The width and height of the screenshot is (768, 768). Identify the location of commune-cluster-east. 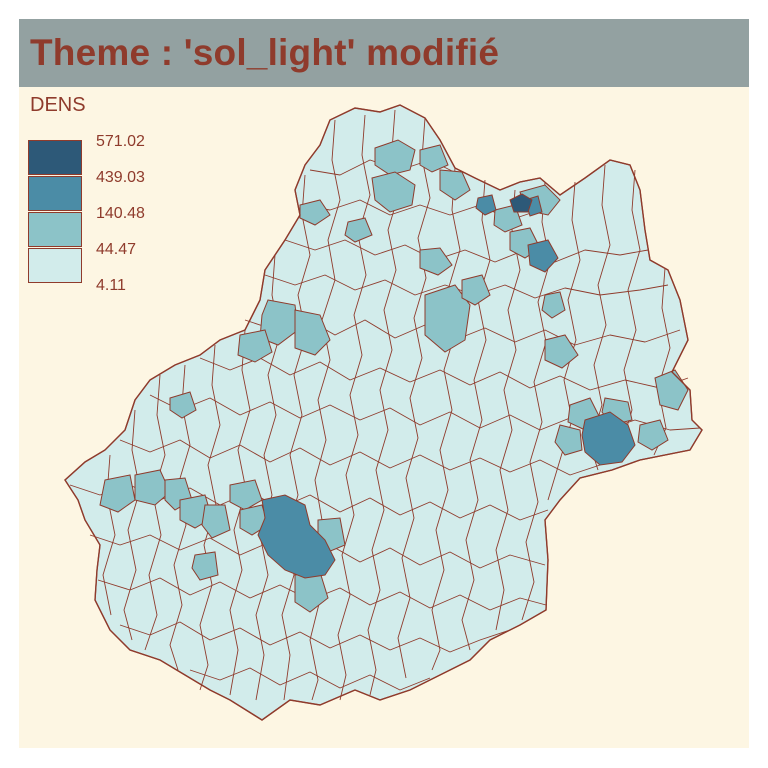
(608, 438).